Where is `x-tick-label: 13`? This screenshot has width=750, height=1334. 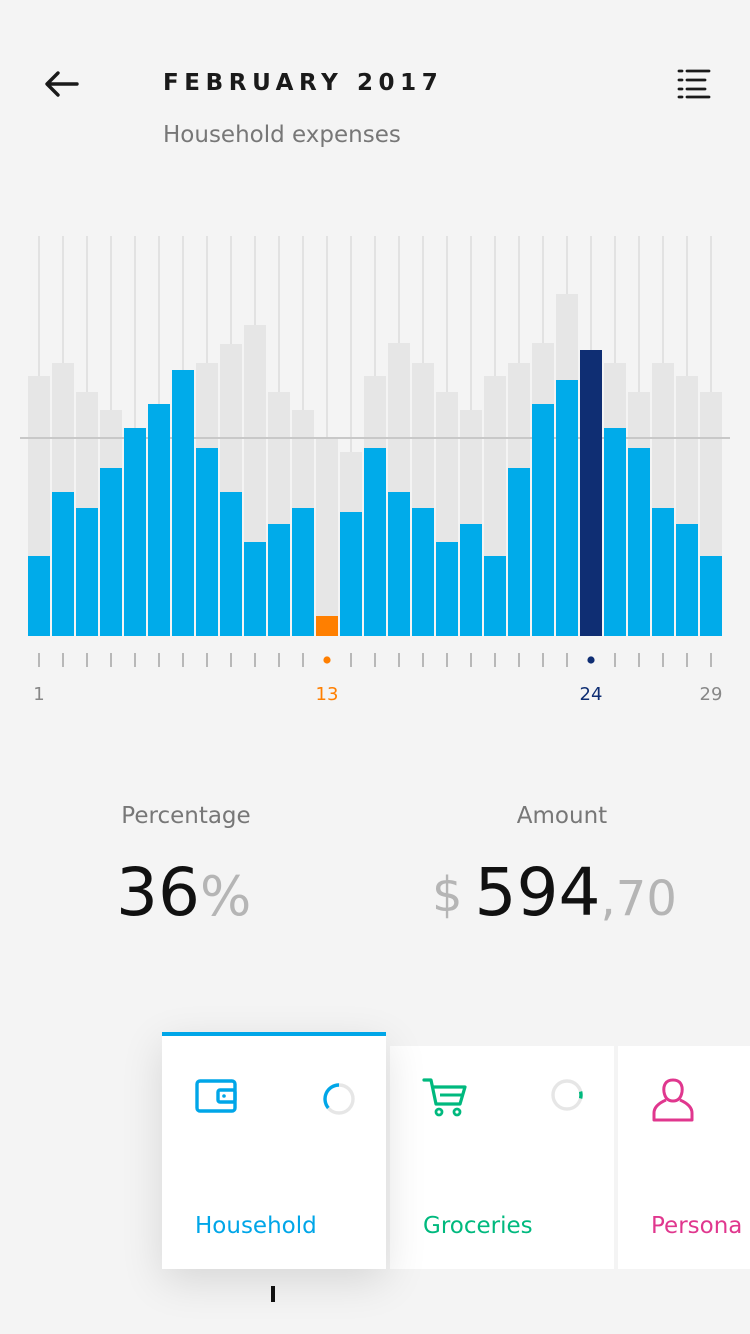 x-tick-label: 13 is located at coordinates (327, 694).